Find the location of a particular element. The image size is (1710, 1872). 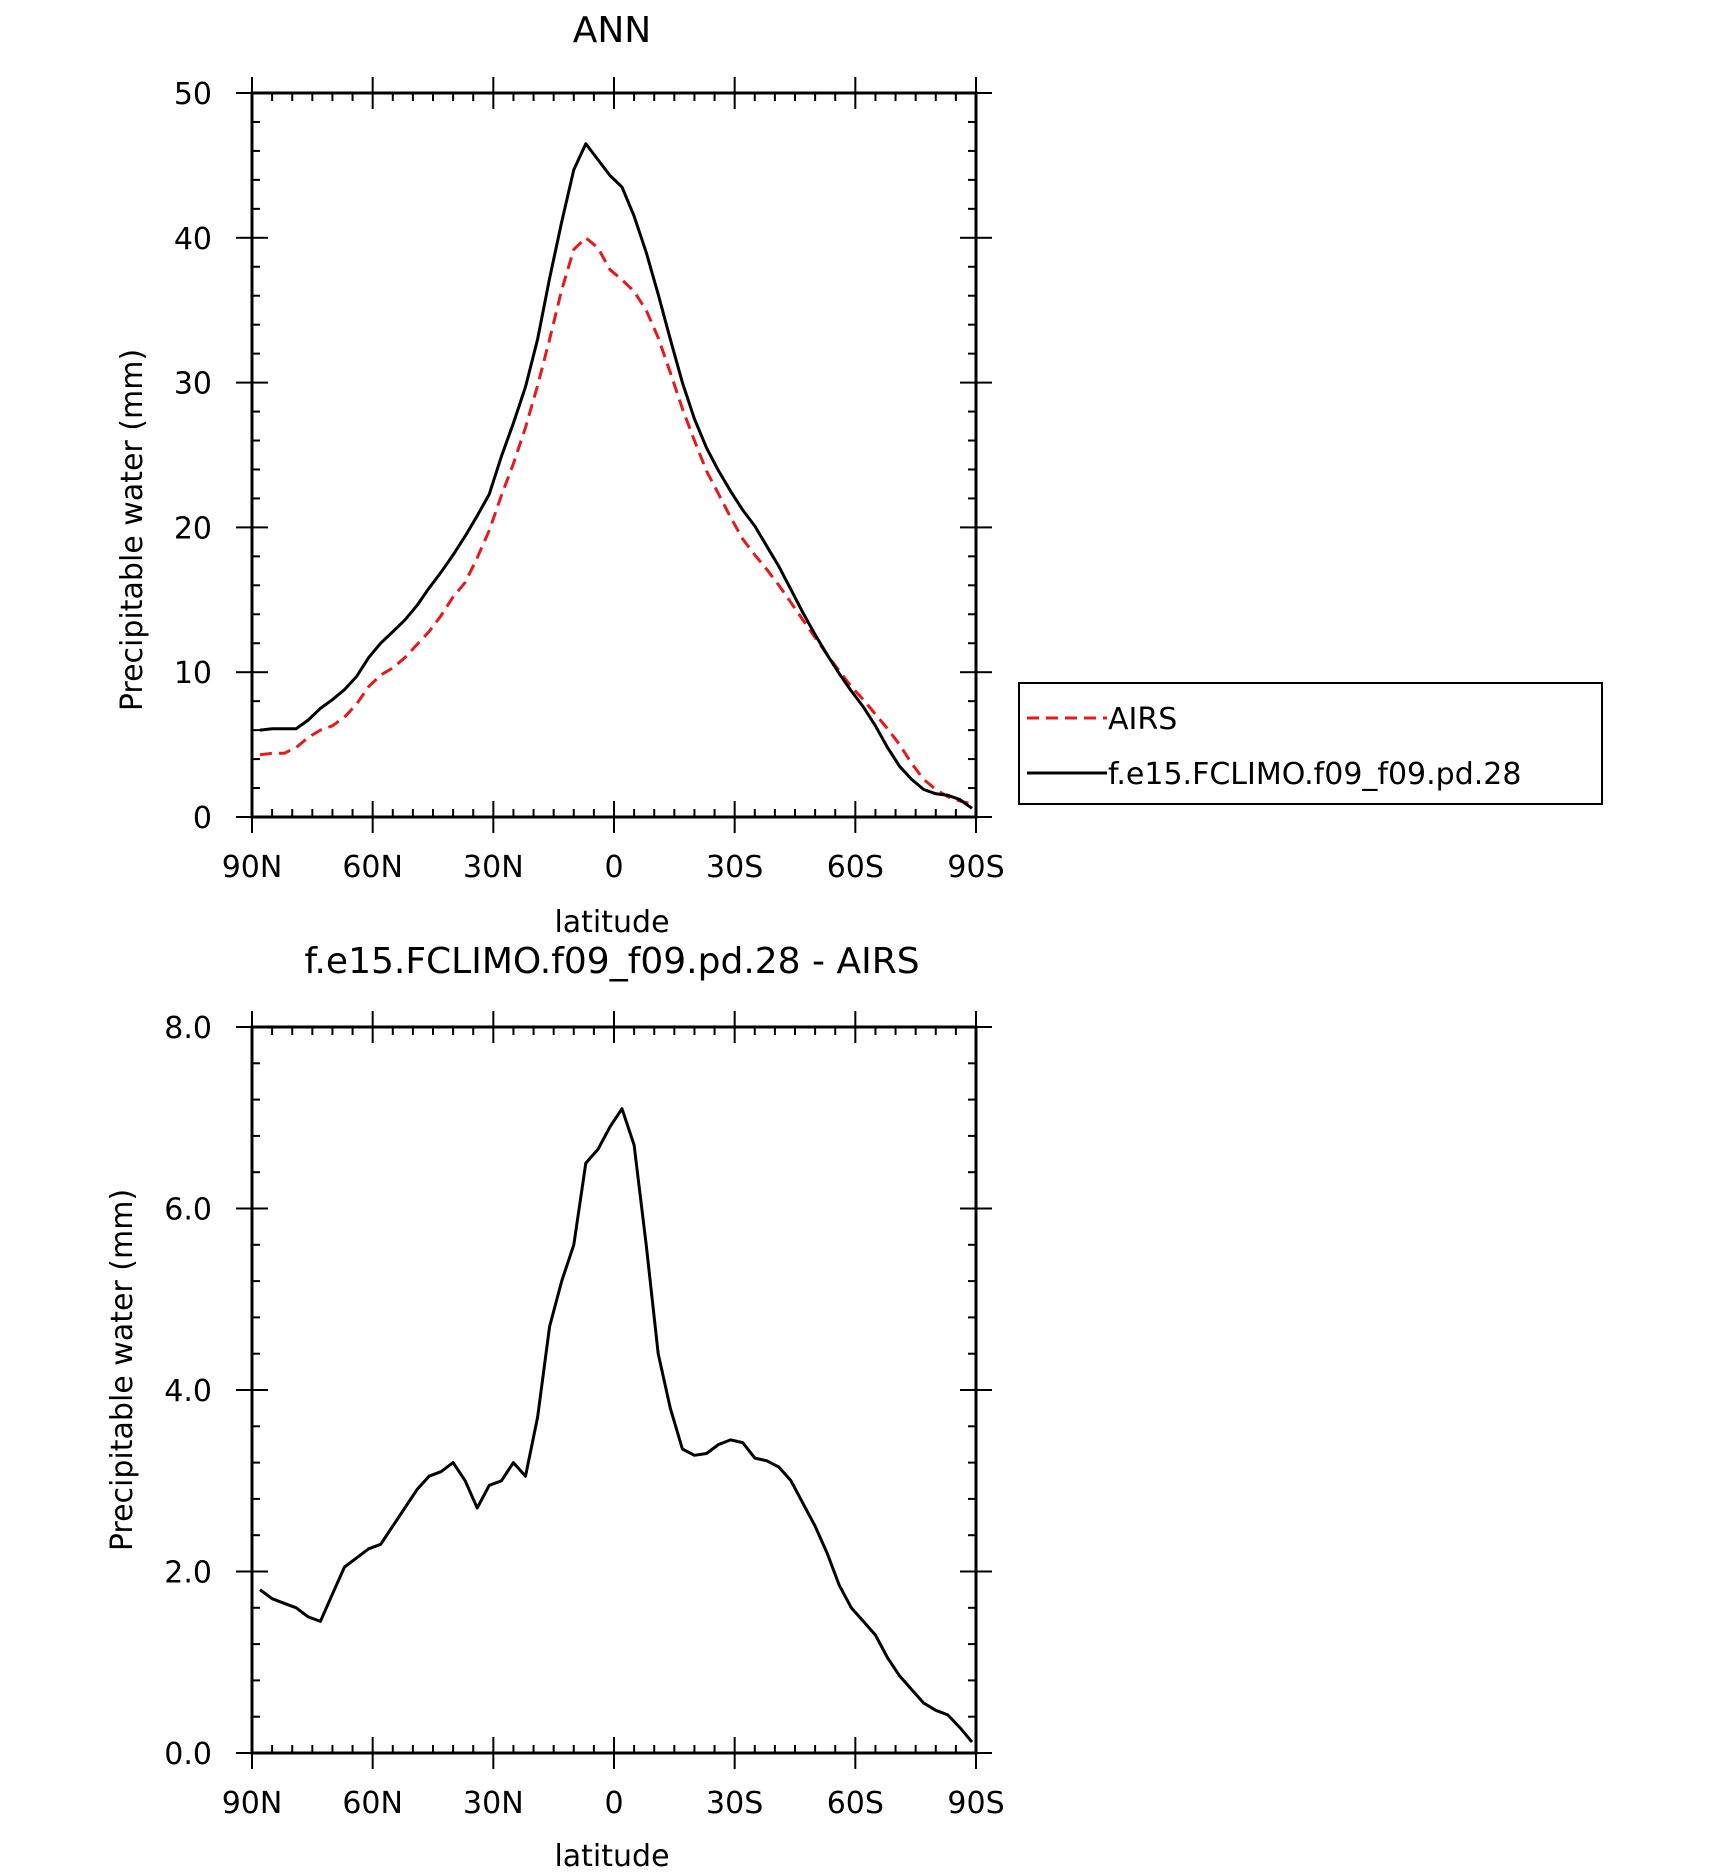

y-tick-label: 50 is located at coordinates (193, 94).